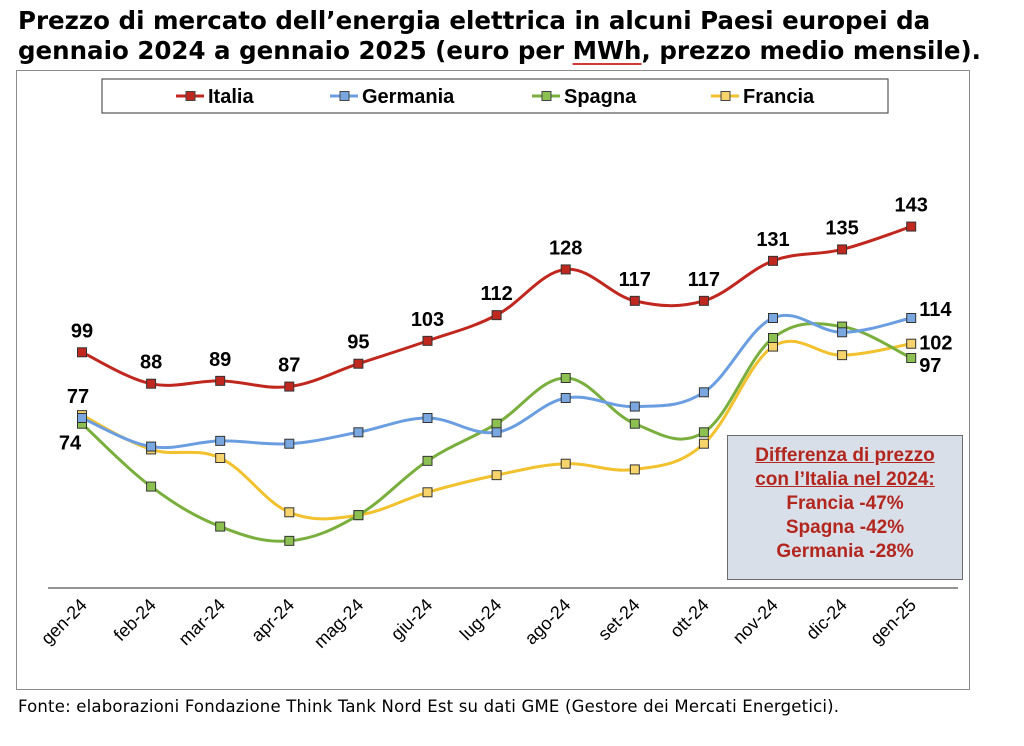  What do you see at coordinates (935, 344) in the screenshot?
I see `data-label-francia: 102` at bounding box center [935, 344].